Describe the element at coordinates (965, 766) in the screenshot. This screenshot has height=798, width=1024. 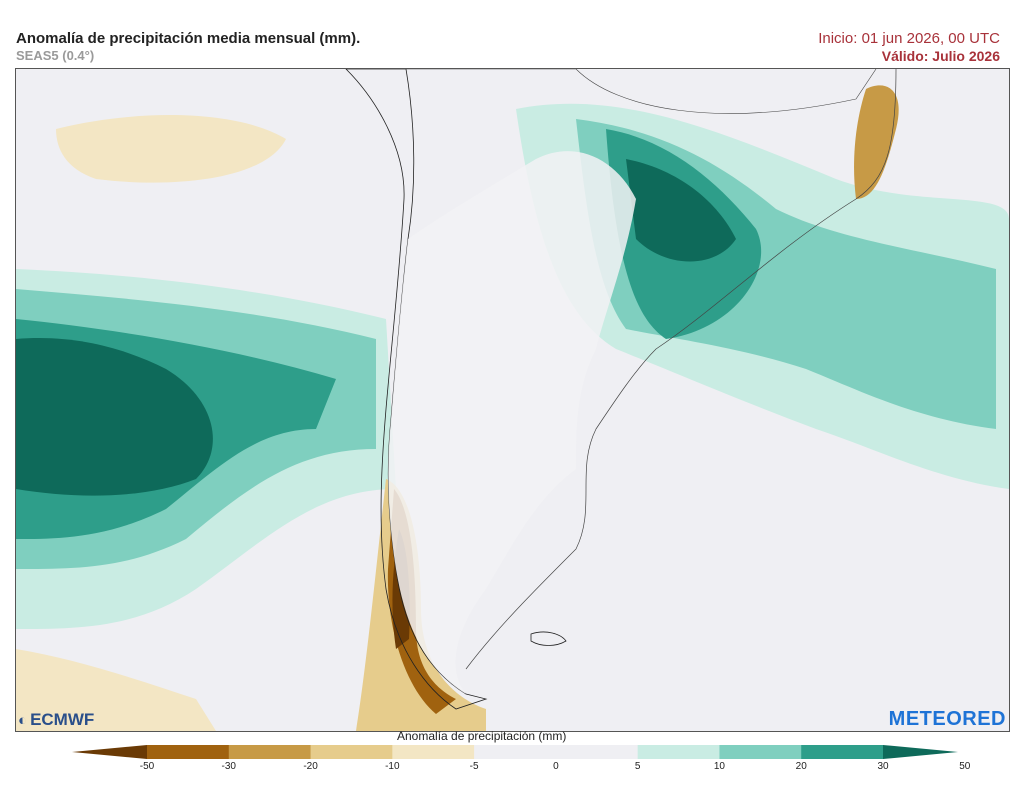
I see `colorbar-tick-label: 50` at that location.